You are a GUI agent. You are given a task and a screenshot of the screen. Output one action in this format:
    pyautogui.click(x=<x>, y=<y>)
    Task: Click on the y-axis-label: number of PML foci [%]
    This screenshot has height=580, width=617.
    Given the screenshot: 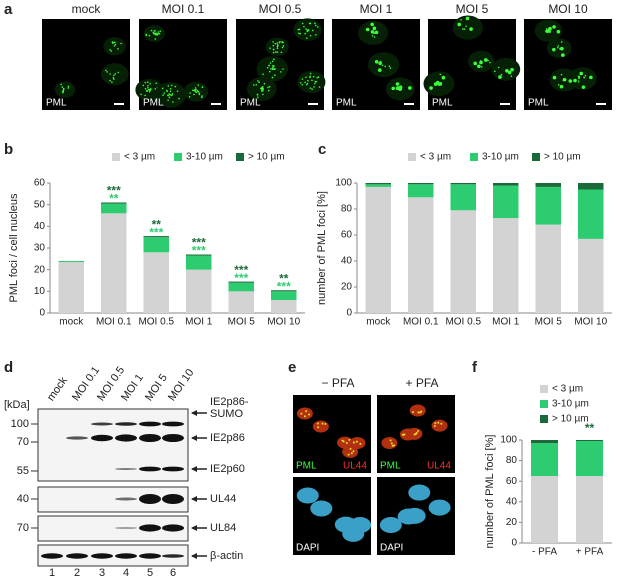 What is the action you would take?
    pyautogui.click(x=322, y=248)
    